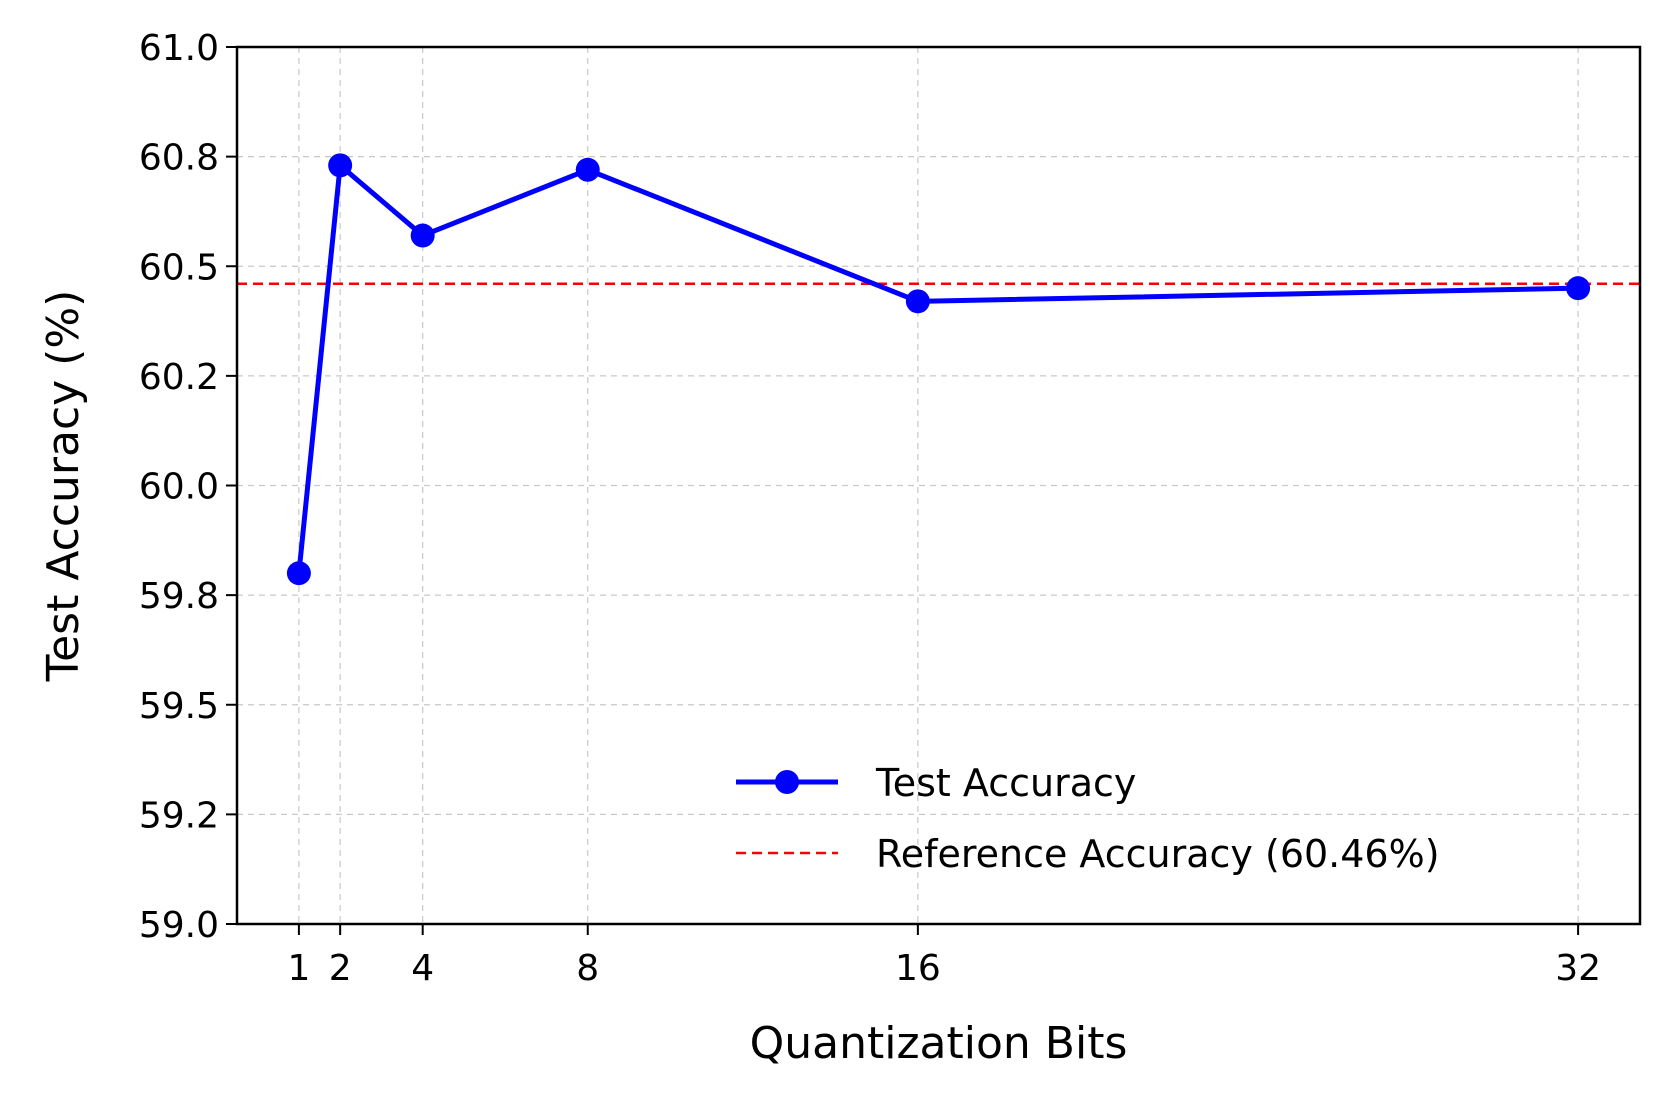 This screenshot has height=1096, width=1662. I want to click on legend-label-reference: Reference Accuracy (60.46%), so click(1158, 854).